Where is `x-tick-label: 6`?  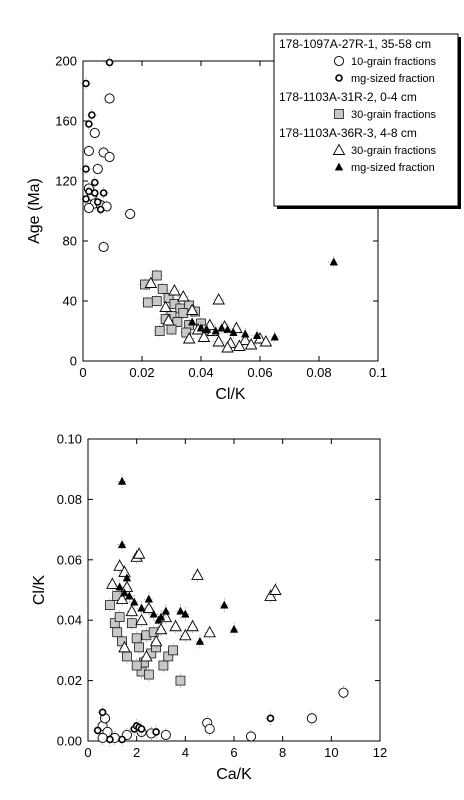
x-tick-label: 6 is located at coordinates (233, 752).